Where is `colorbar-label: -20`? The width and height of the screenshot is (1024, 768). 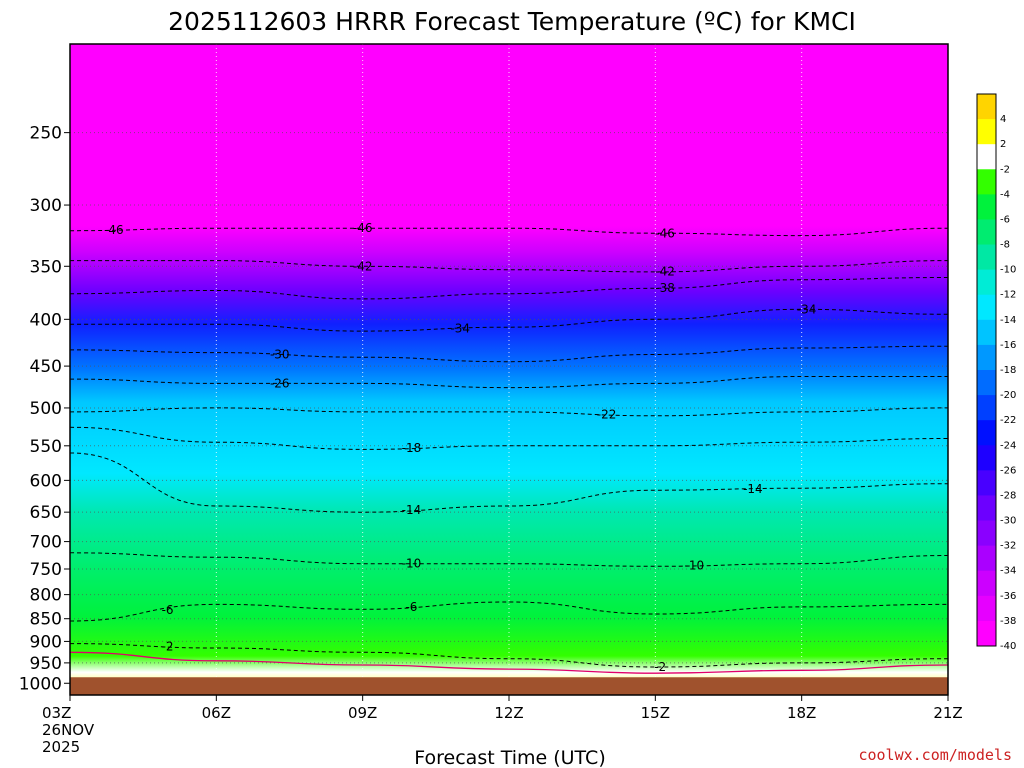 colorbar-label: -20 is located at coordinates (1008, 395).